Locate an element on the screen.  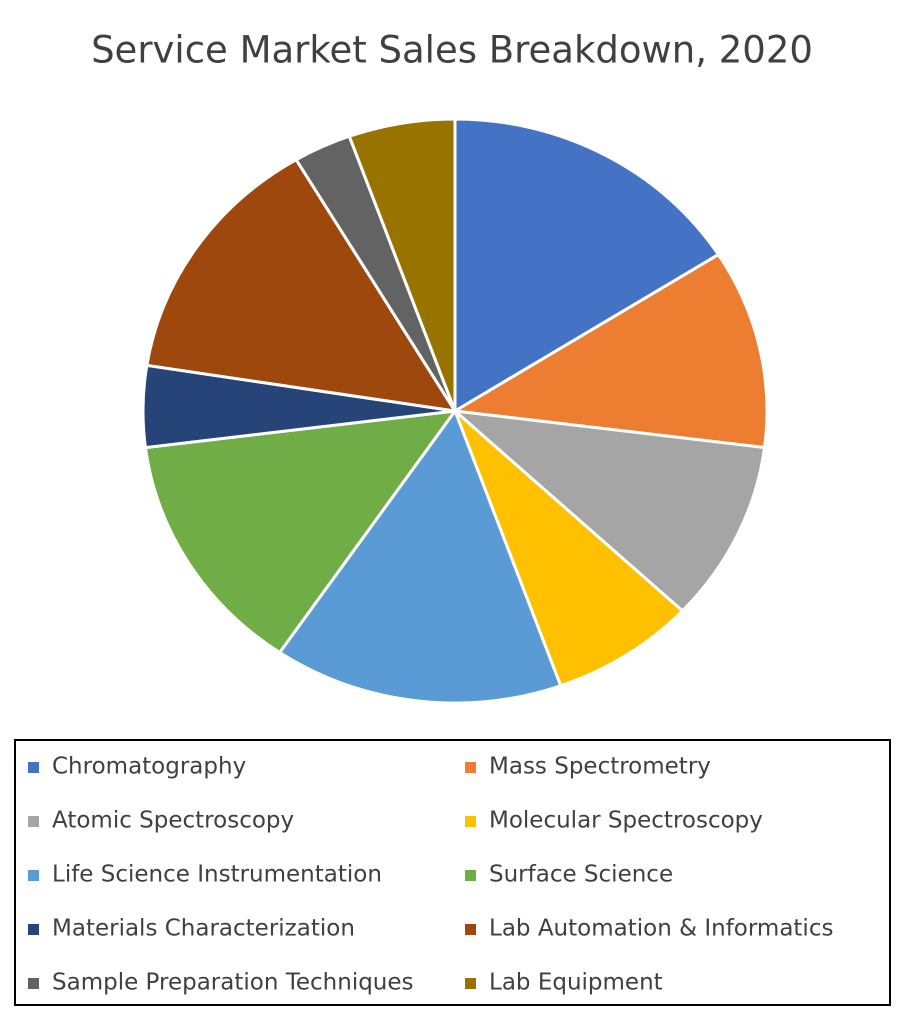
legend-label: Molecular Spectroscopy is located at coordinates (626, 821).